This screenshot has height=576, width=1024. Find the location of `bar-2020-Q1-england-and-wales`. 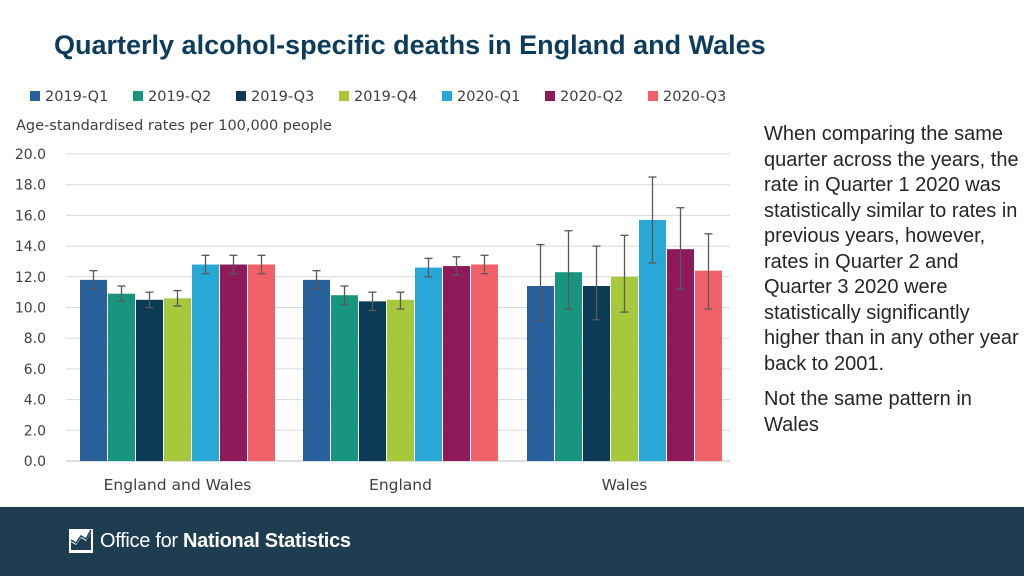

bar-2020-Q1-england-and-wales is located at coordinates (205, 362).